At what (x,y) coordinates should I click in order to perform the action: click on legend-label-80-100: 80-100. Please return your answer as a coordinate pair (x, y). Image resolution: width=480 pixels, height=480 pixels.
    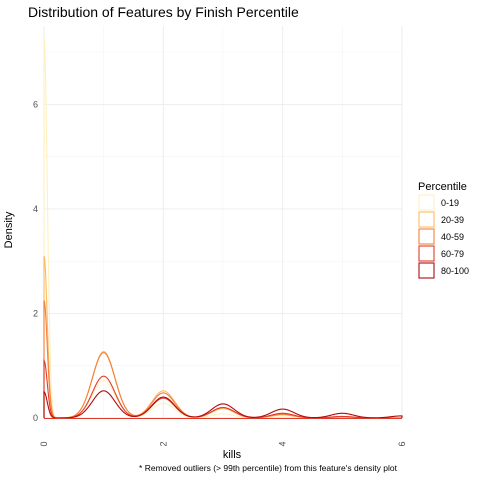
    Looking at the image, I should click on (455, 271).